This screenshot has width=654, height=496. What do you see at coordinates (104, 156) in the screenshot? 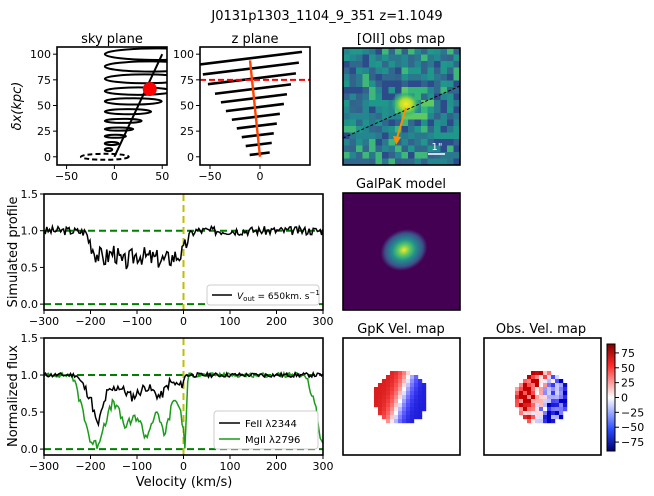
I see `sky-galaxy-disk` at bounding box center [104, 156].